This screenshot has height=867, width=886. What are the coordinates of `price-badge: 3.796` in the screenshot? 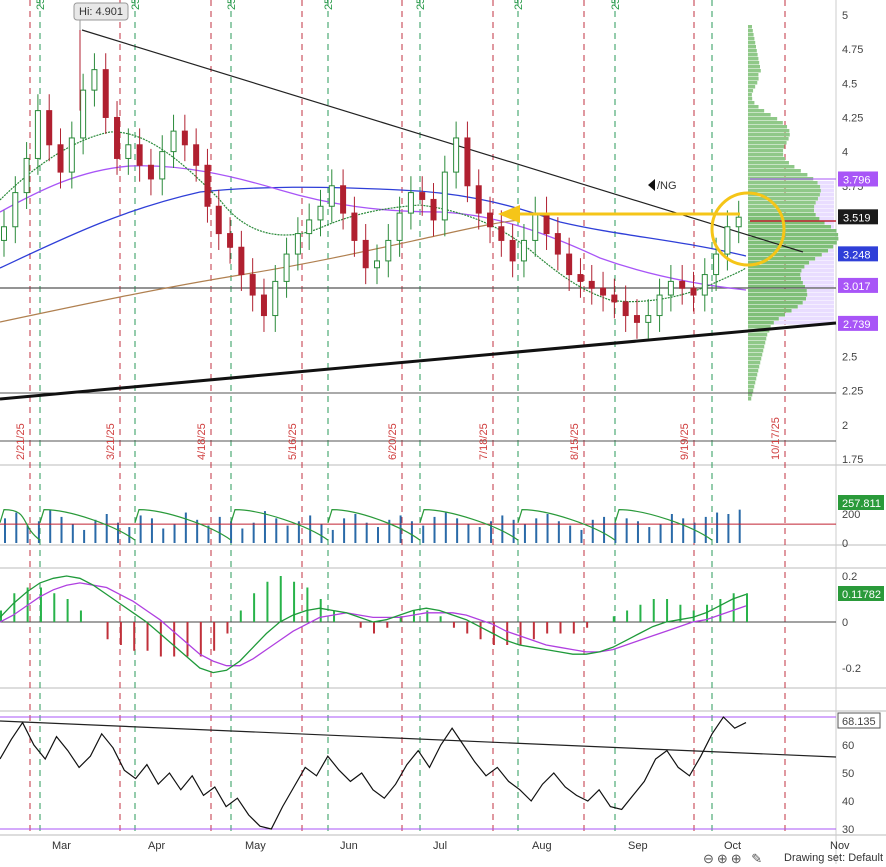 It's located at (857, 180).